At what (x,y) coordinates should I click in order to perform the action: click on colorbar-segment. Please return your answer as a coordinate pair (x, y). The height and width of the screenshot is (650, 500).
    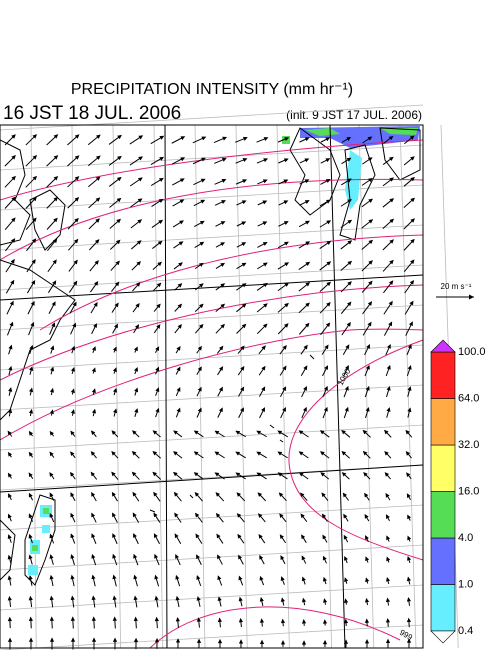
    Looking at the image, I should click on (443, 515).